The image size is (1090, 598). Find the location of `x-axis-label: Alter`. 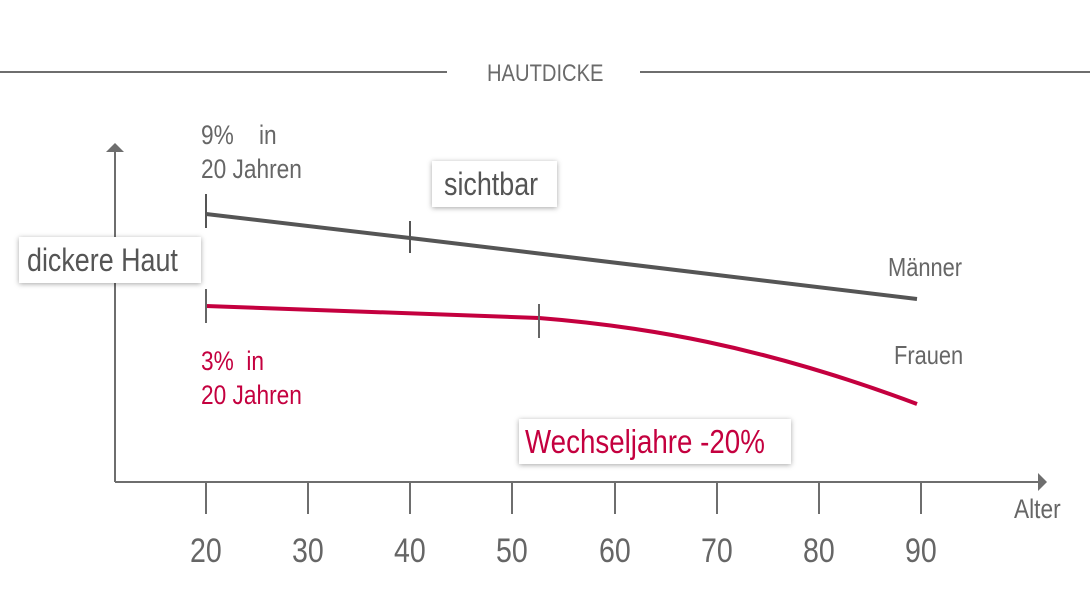

x-axis-label: Alter is located at coordinates (1037, 509).